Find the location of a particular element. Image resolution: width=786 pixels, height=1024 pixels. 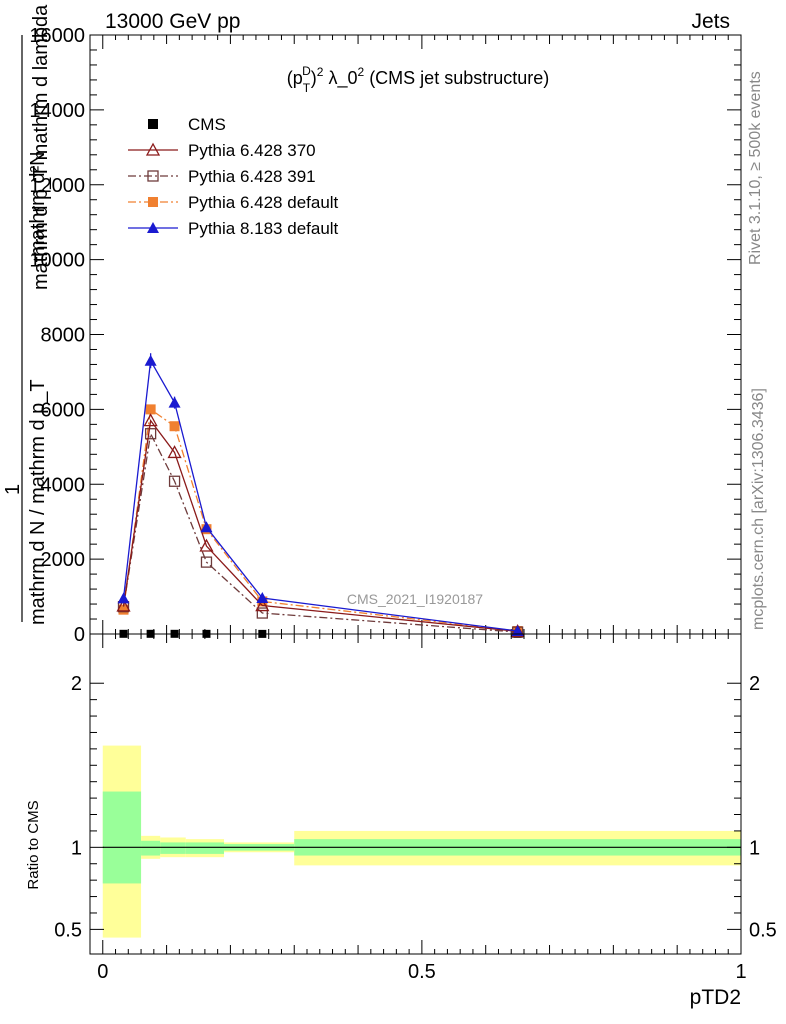

legend-label: Pythia 6.428 default is located at coordinates (263, 202).